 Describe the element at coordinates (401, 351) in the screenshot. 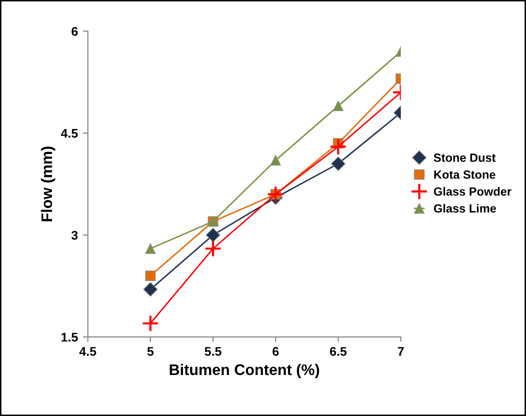

I see `x-tick-label: 7` at that location.